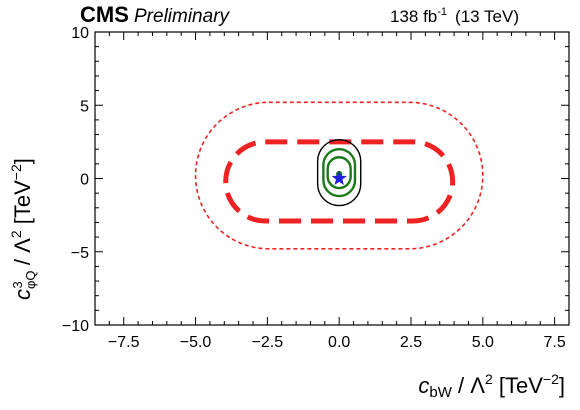 The image size is (580, 410). Describe the element at coordinates (75, 326) in the screenshot. I see `y-tick-label: −10` at that location.